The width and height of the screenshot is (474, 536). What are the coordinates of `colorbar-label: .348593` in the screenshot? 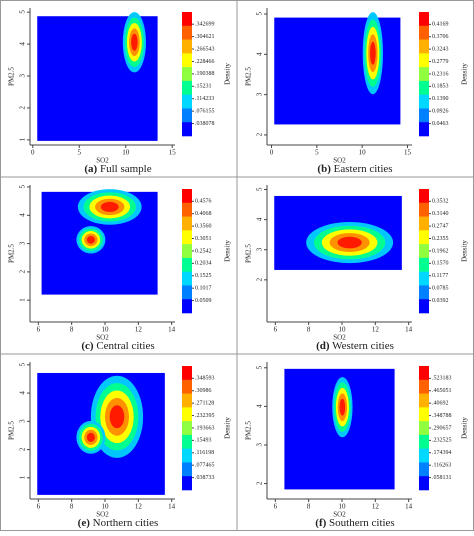 It's located at (205, 379).